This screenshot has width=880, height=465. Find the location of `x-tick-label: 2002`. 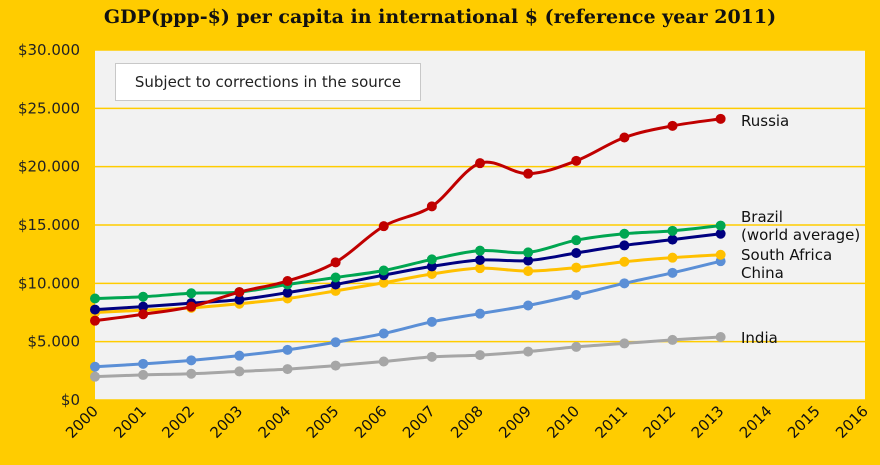

x-tick-label: 2002 is located at coordinates (178, 422).